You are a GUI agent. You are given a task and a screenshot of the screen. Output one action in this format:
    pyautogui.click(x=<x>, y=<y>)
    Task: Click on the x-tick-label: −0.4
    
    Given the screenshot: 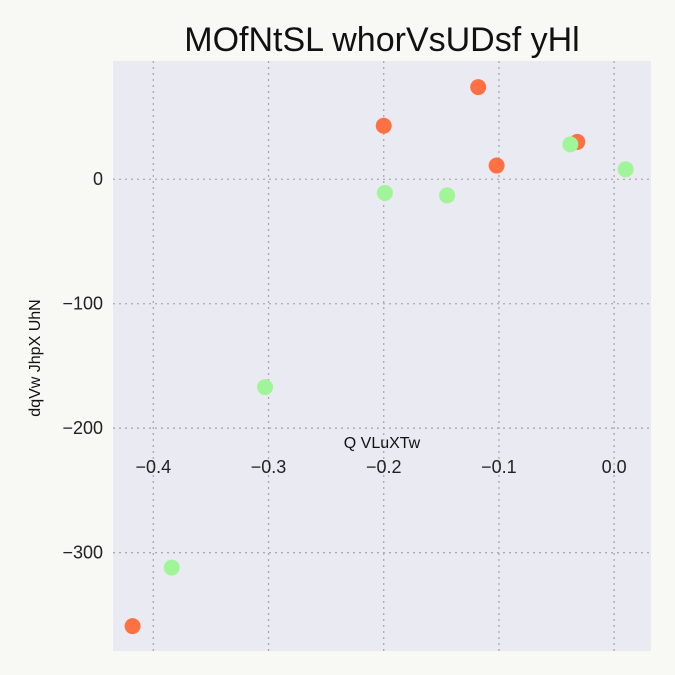 What is the action you would take?
    pyautogui.click(x=154, y=467)
    